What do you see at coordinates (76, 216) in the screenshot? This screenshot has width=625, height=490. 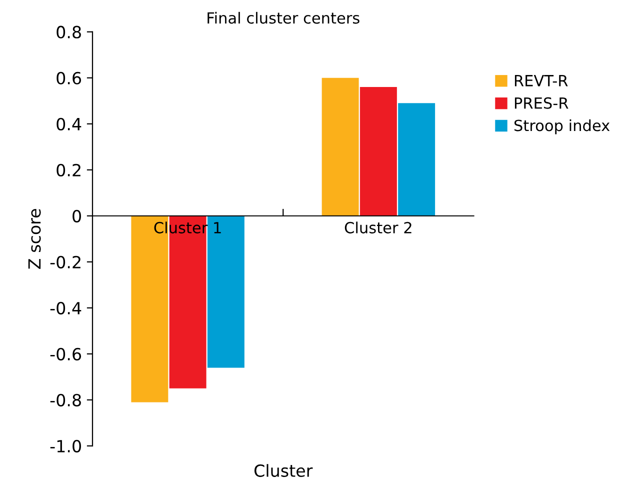 I see `y-tick-label: 0` at bounding box center [76, 216].